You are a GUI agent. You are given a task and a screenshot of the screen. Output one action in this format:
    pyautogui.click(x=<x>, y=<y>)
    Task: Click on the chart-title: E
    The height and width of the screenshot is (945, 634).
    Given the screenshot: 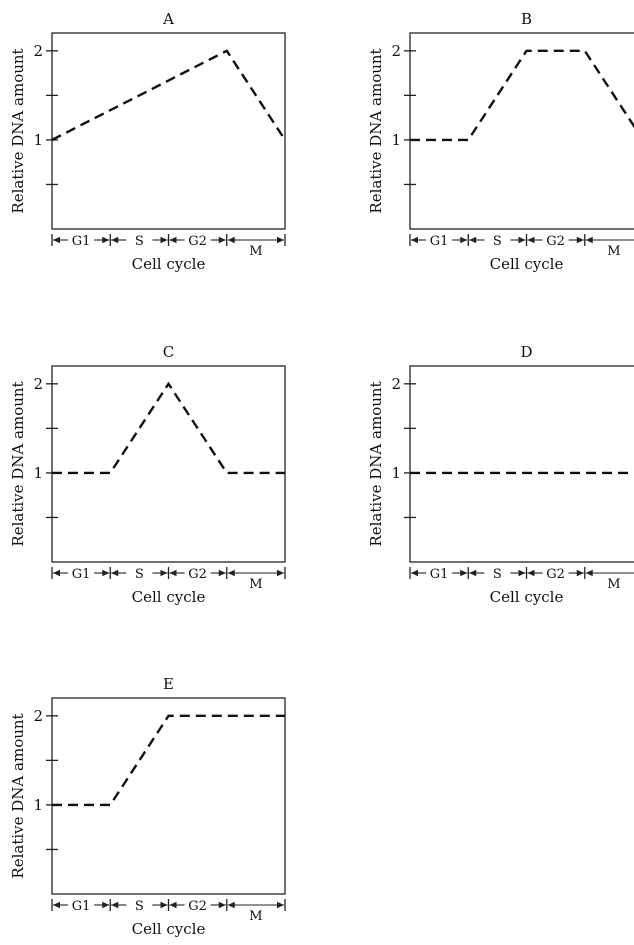 What is the action you would take?
    pyautogui.click(x=168, y=684)
    